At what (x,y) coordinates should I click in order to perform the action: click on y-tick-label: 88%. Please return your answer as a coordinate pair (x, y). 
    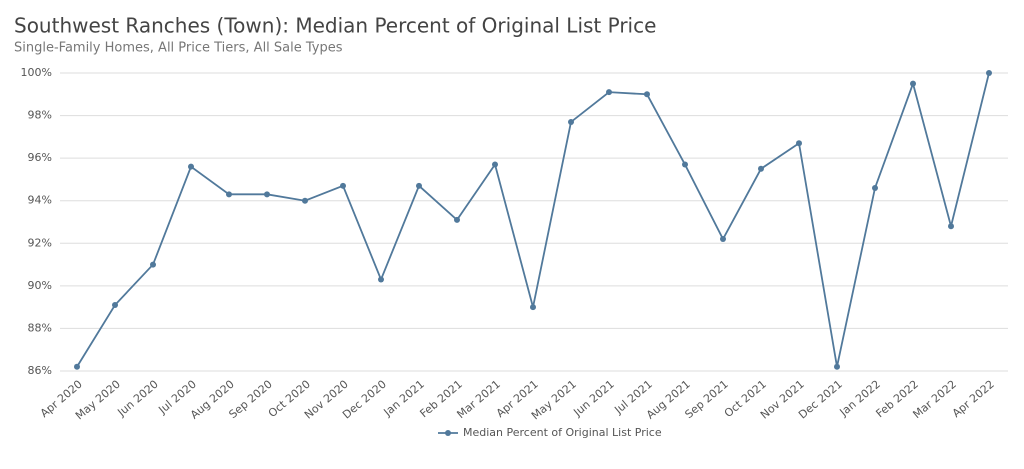
    Looking at the image, I should click on (40, 327).